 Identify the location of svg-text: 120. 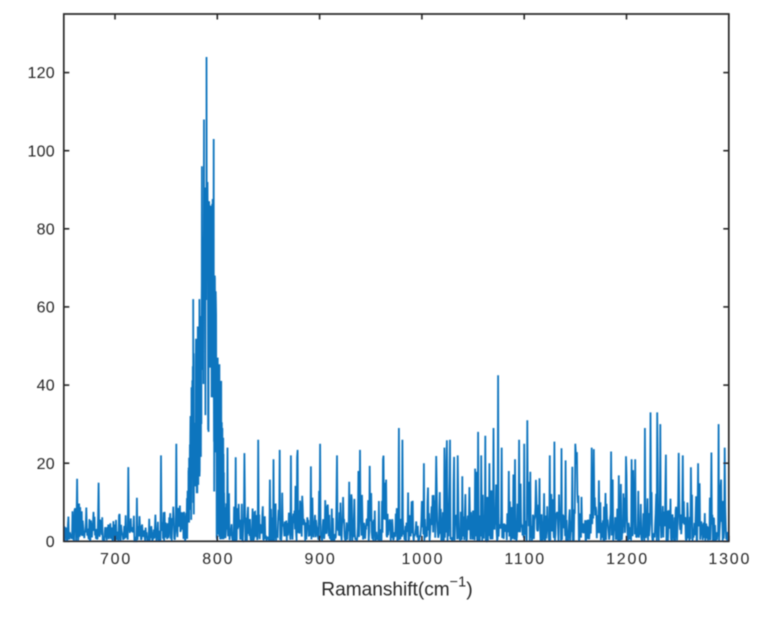
(41, 73).